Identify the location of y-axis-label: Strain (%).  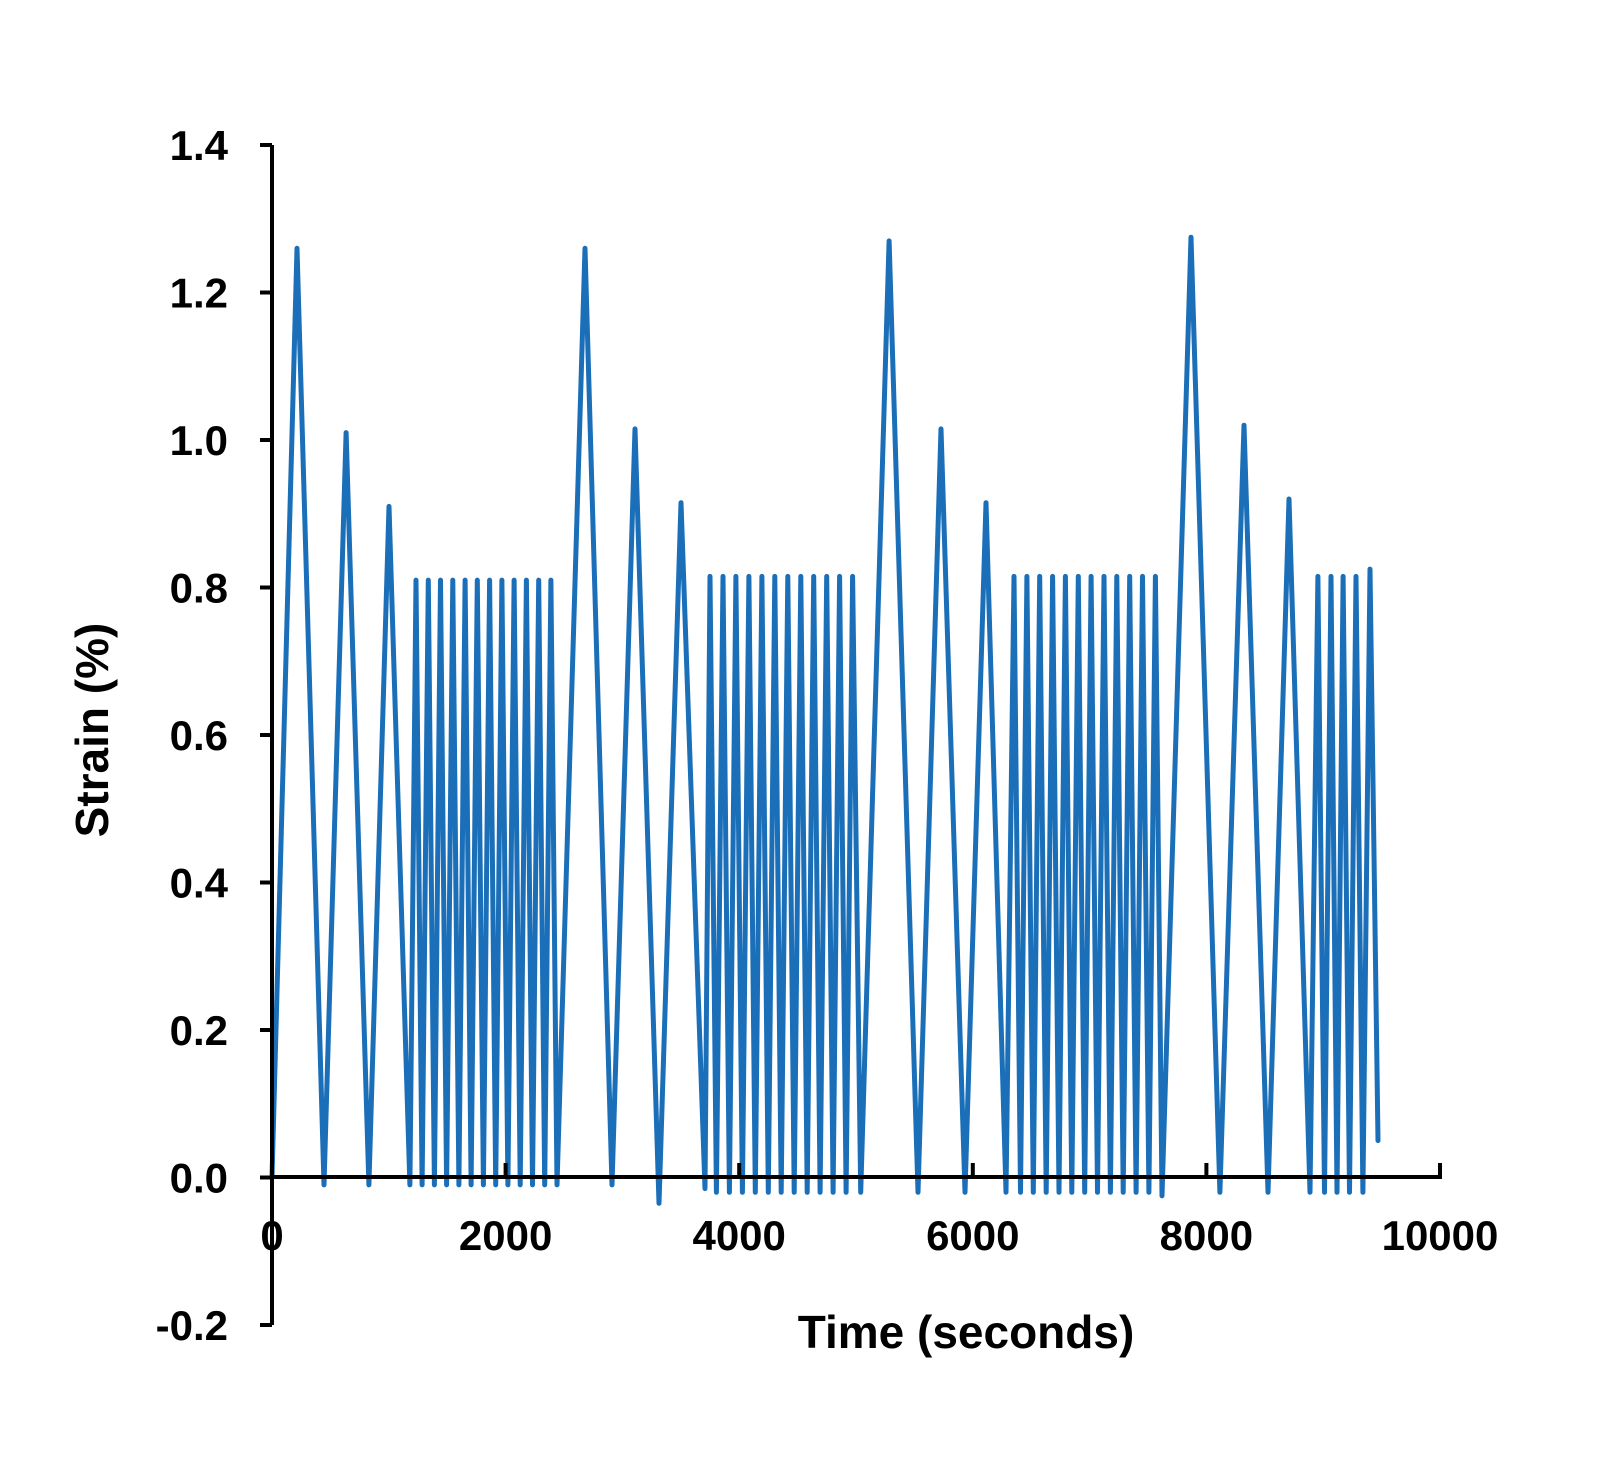
(92, 730).